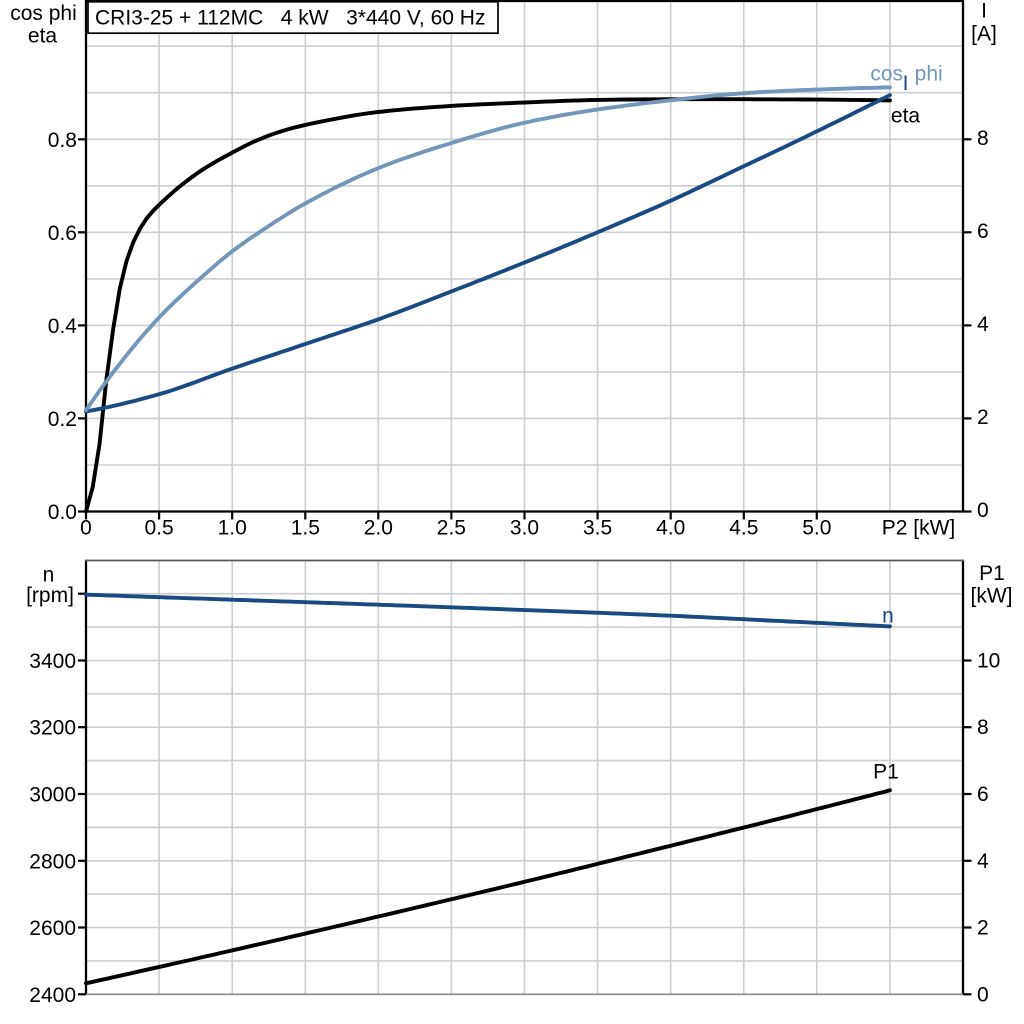 This screenshot has height=1024, width=1024. Describe the element at coordinates (52, 661) in the screenshot. I see `svg-text: 3400` at that location.